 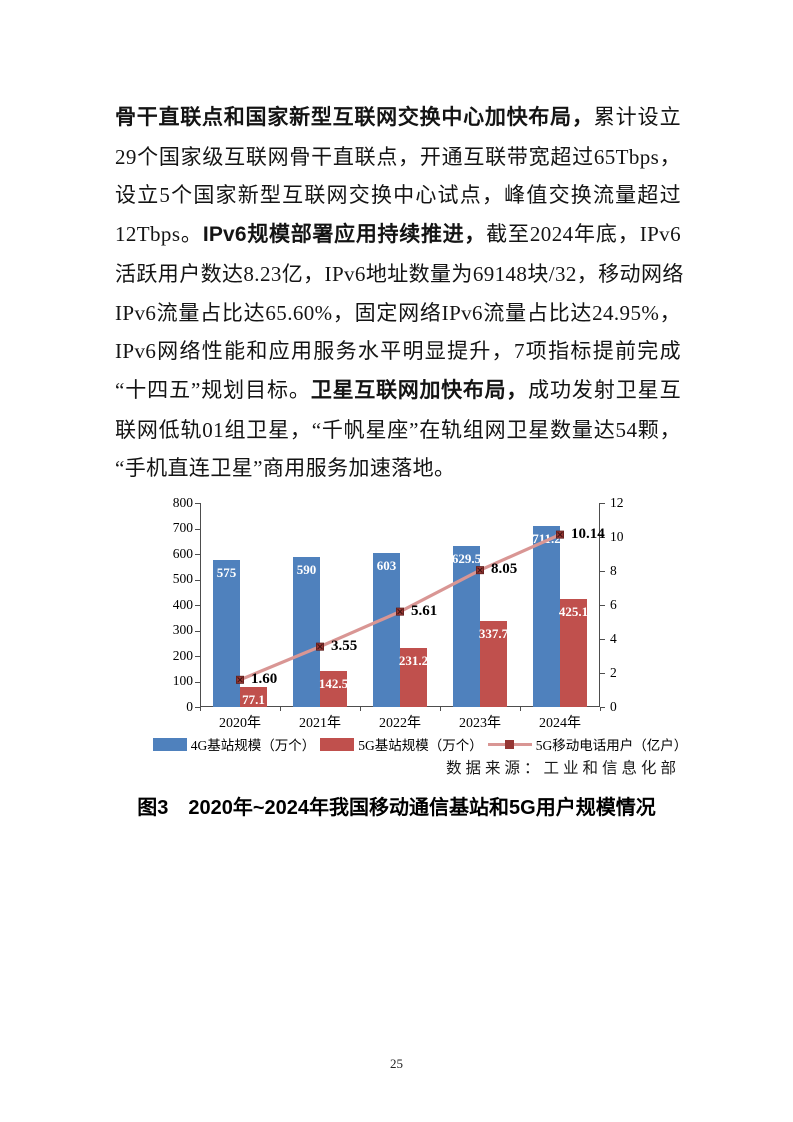 What do you see at coordinates (169, 744) in the screenshot?
I see `legend-swatch-4g` at bounding box center [169, 744].